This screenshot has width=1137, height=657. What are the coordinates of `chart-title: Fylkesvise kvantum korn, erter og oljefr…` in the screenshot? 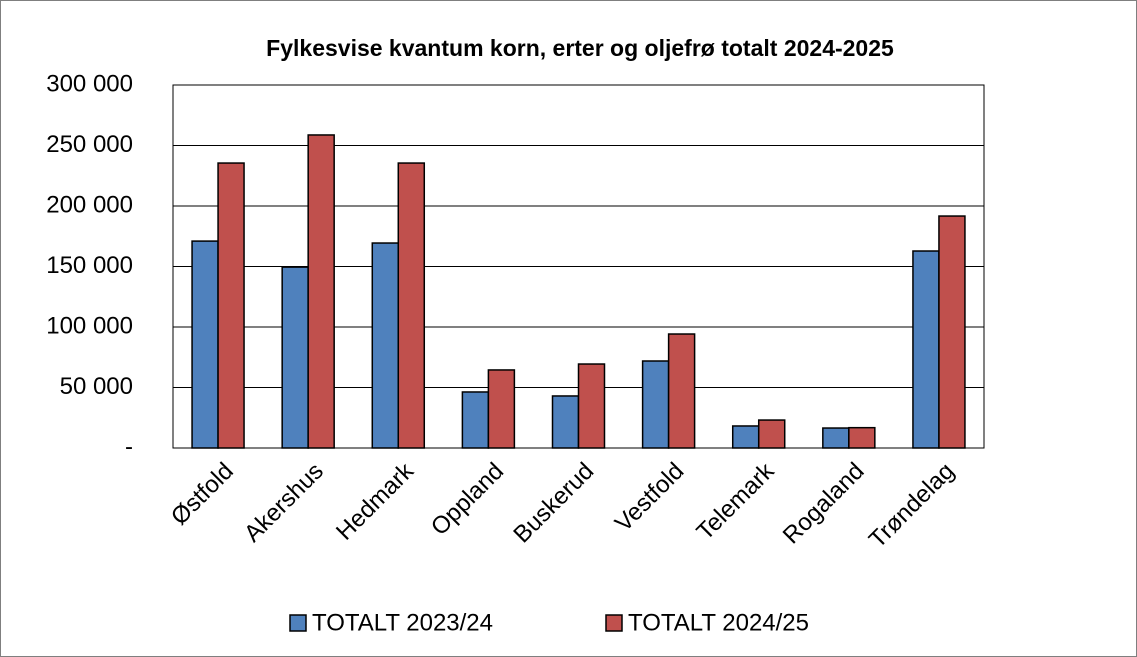 It's located at (580, 48).